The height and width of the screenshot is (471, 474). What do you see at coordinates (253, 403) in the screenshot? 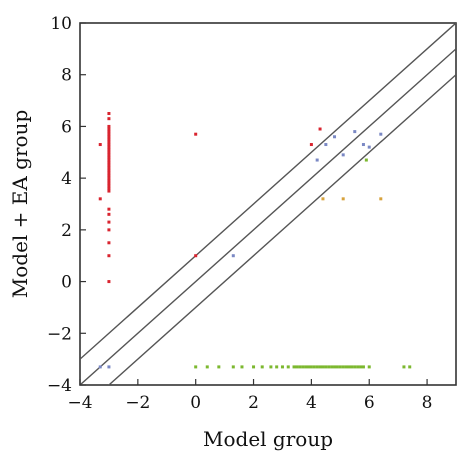
I see `x-tick-label: 2` at bounding box center [253, 403].